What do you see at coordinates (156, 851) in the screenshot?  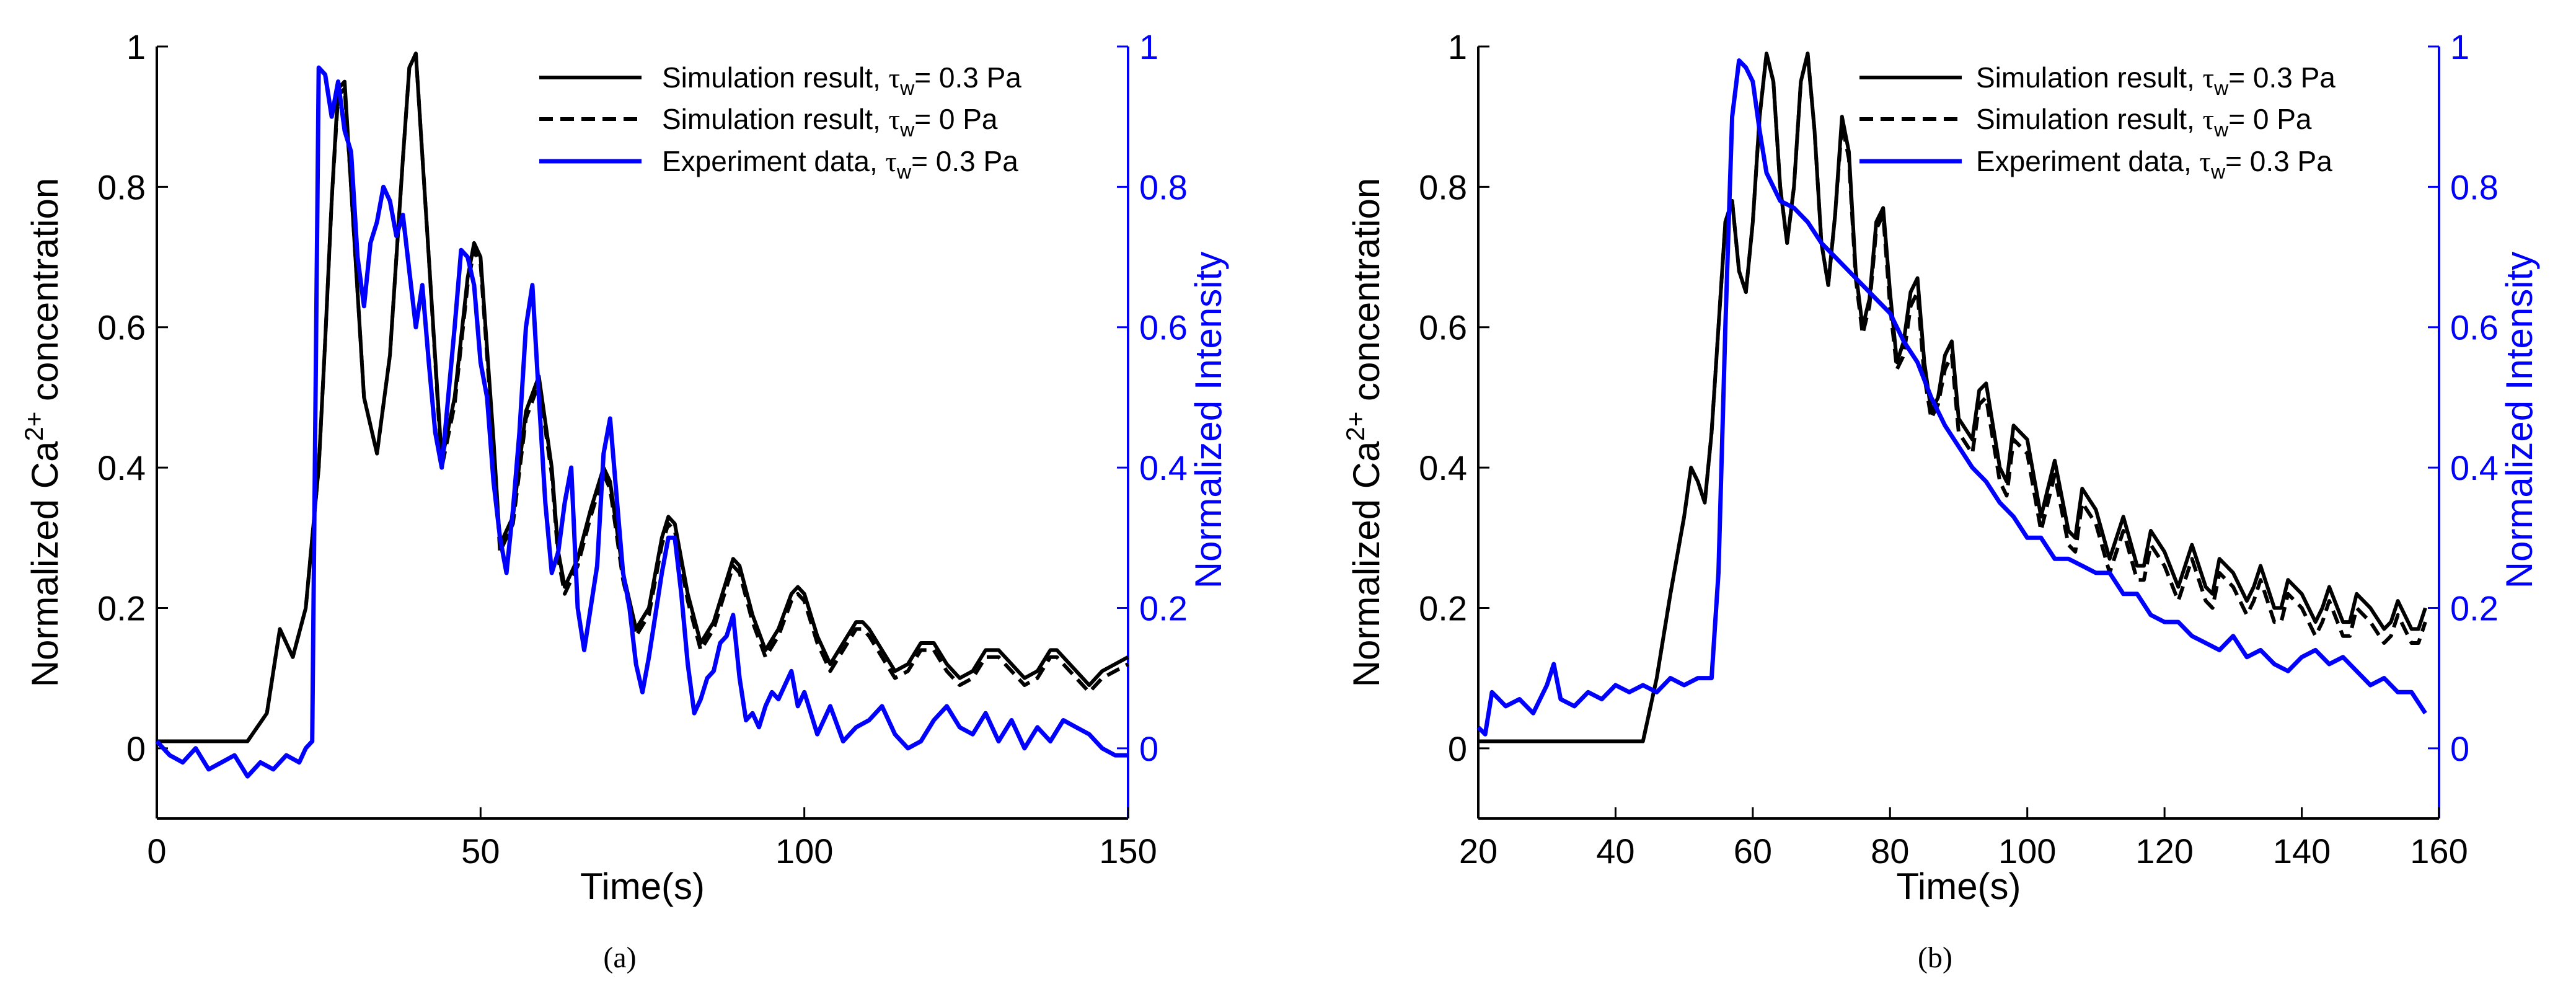 I see `x-tick-label: 0` at bounding box center [156, 851].